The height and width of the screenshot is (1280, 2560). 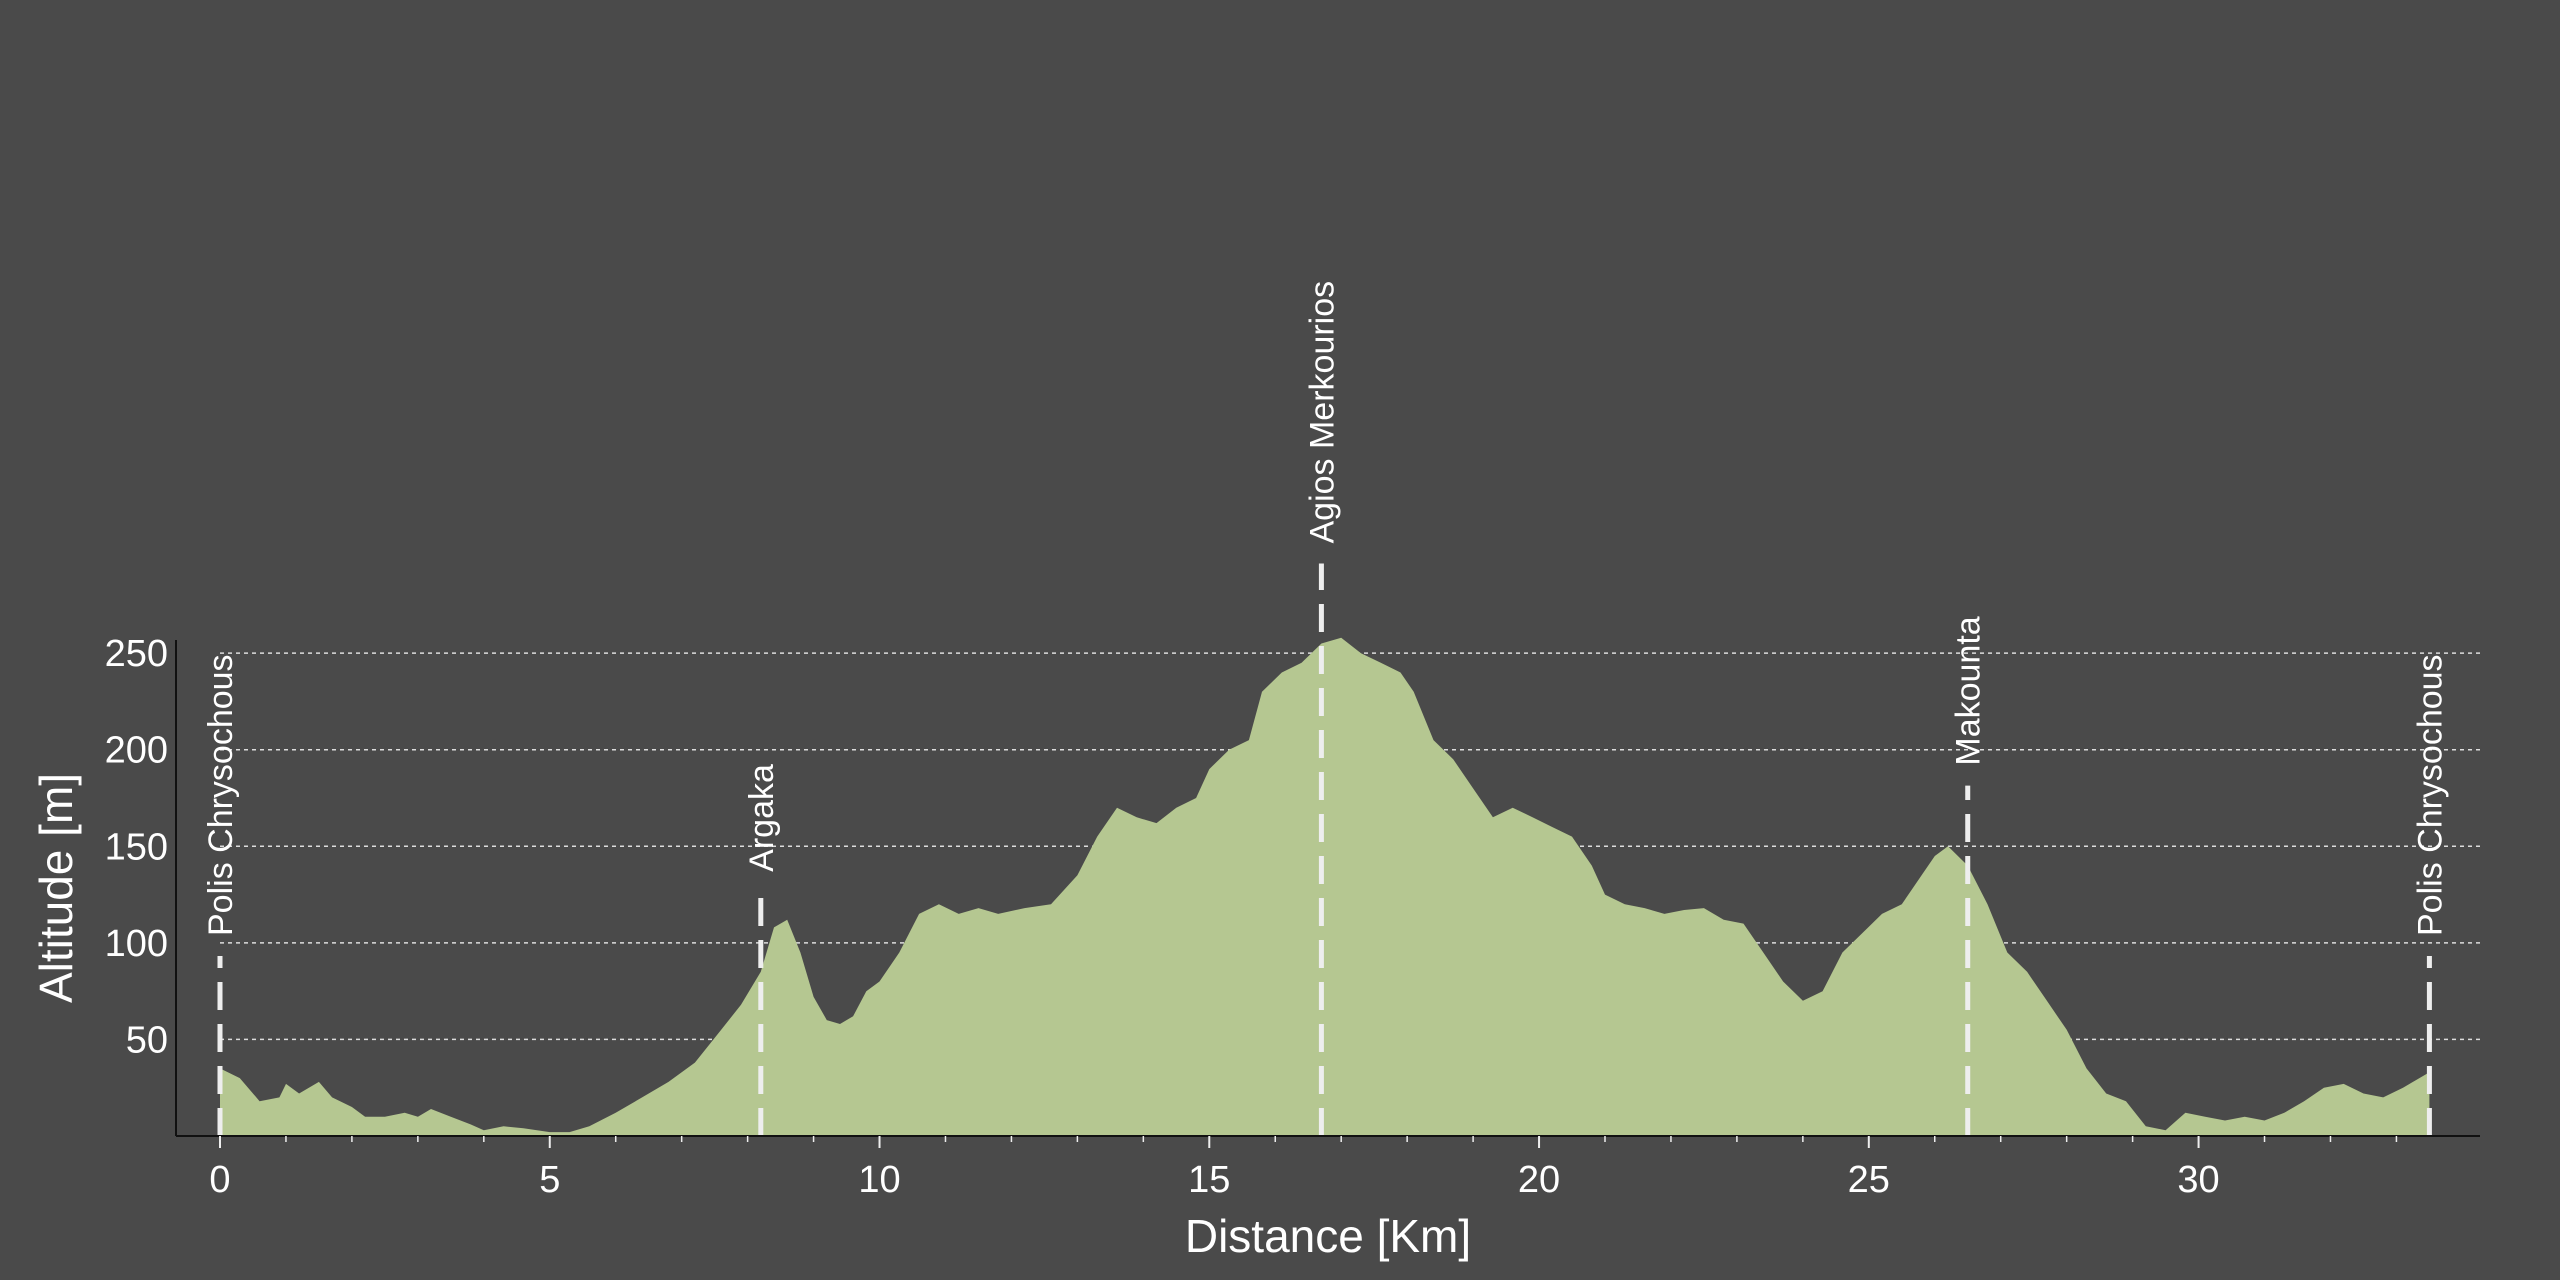 I want to click on y-tick-label: 250, so click(x=136, y=654).